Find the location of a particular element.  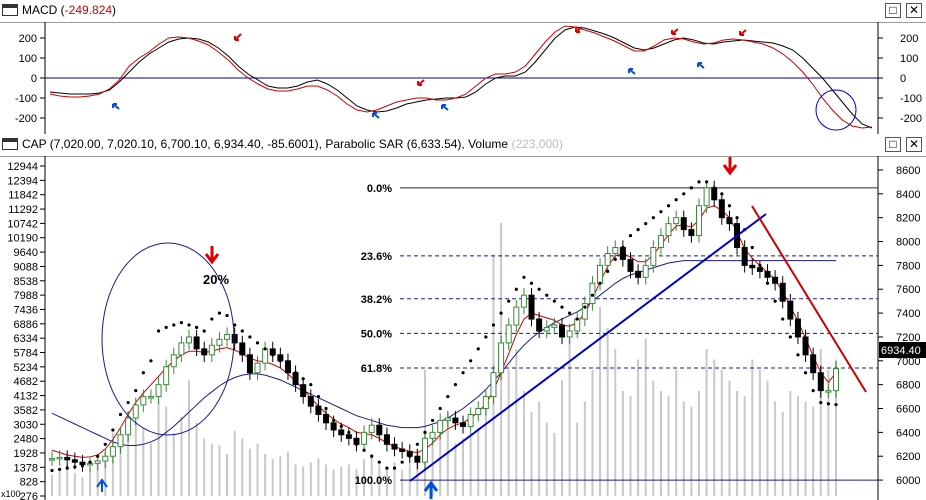

volume-left-tick-label: 12394 is located at coordinates (22, 181).